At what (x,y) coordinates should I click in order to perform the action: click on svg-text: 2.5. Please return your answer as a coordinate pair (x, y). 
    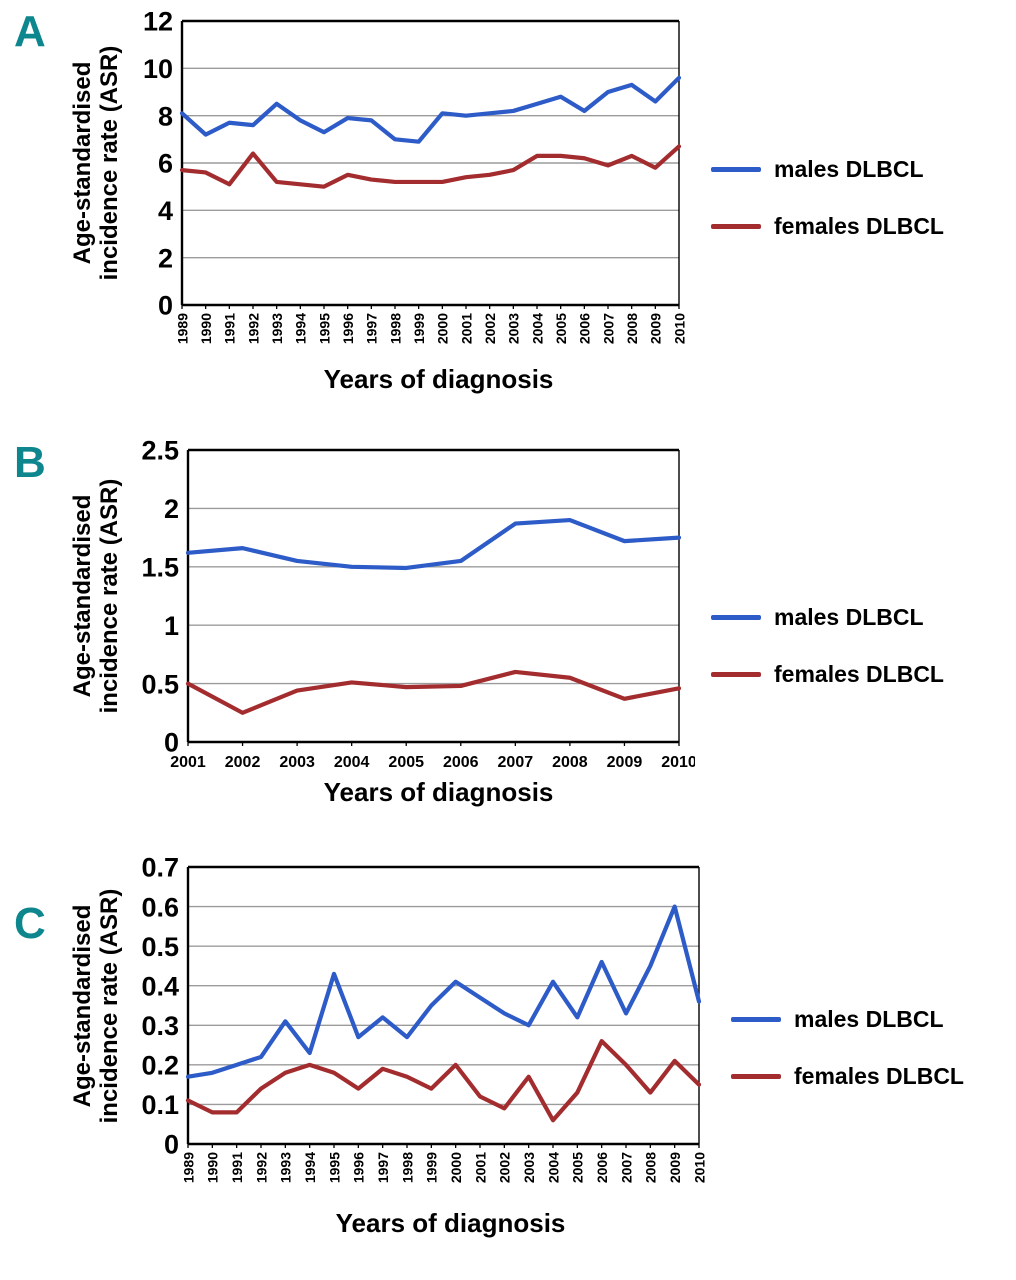
    Looking at the image, I should click on (160, 452).